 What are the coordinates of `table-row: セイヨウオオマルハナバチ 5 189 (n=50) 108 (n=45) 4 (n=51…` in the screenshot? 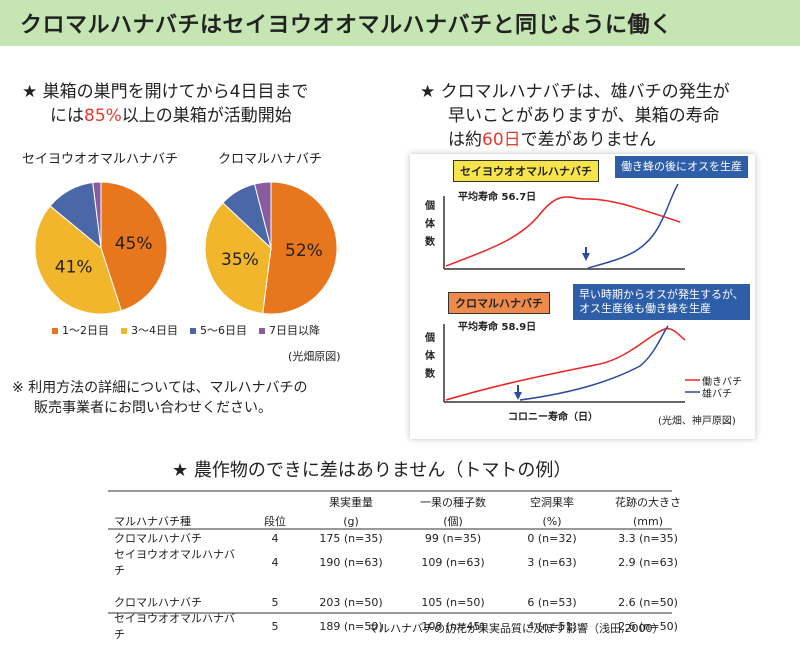 It's located at (396, 626).